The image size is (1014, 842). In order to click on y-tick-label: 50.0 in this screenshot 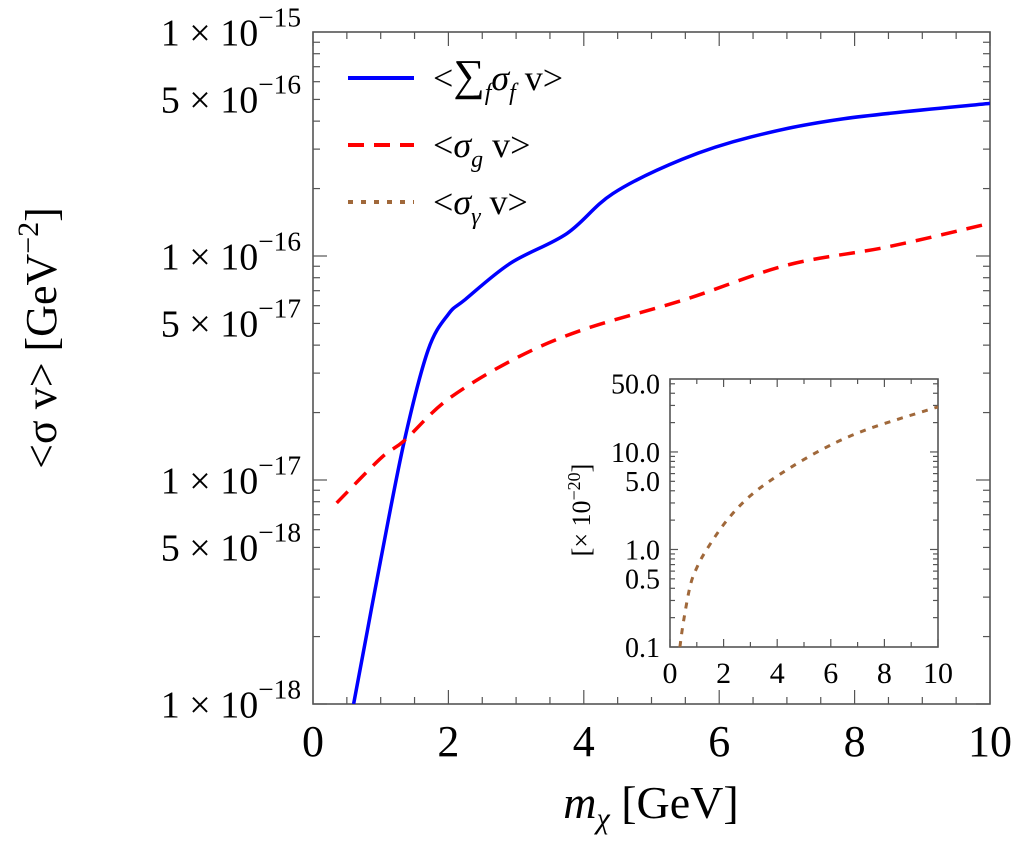, I will do `click(635, 385)`.